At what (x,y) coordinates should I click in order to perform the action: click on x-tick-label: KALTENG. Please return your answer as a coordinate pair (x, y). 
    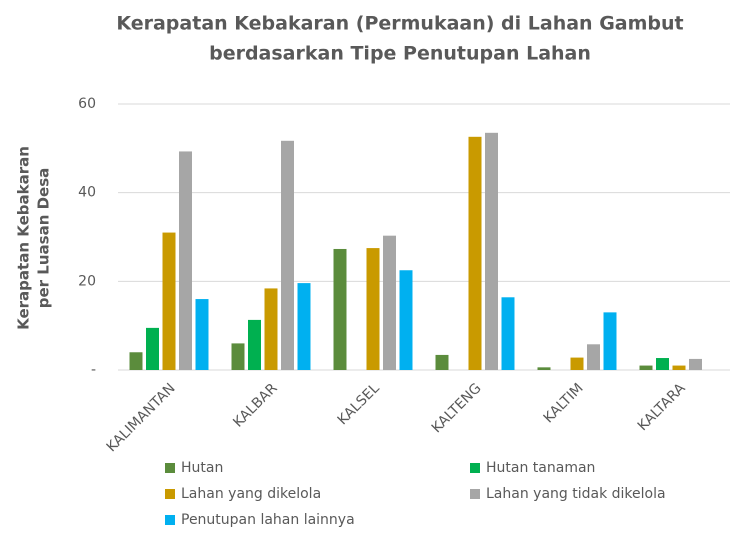
    Looking at the image, I should click on (457, 408).